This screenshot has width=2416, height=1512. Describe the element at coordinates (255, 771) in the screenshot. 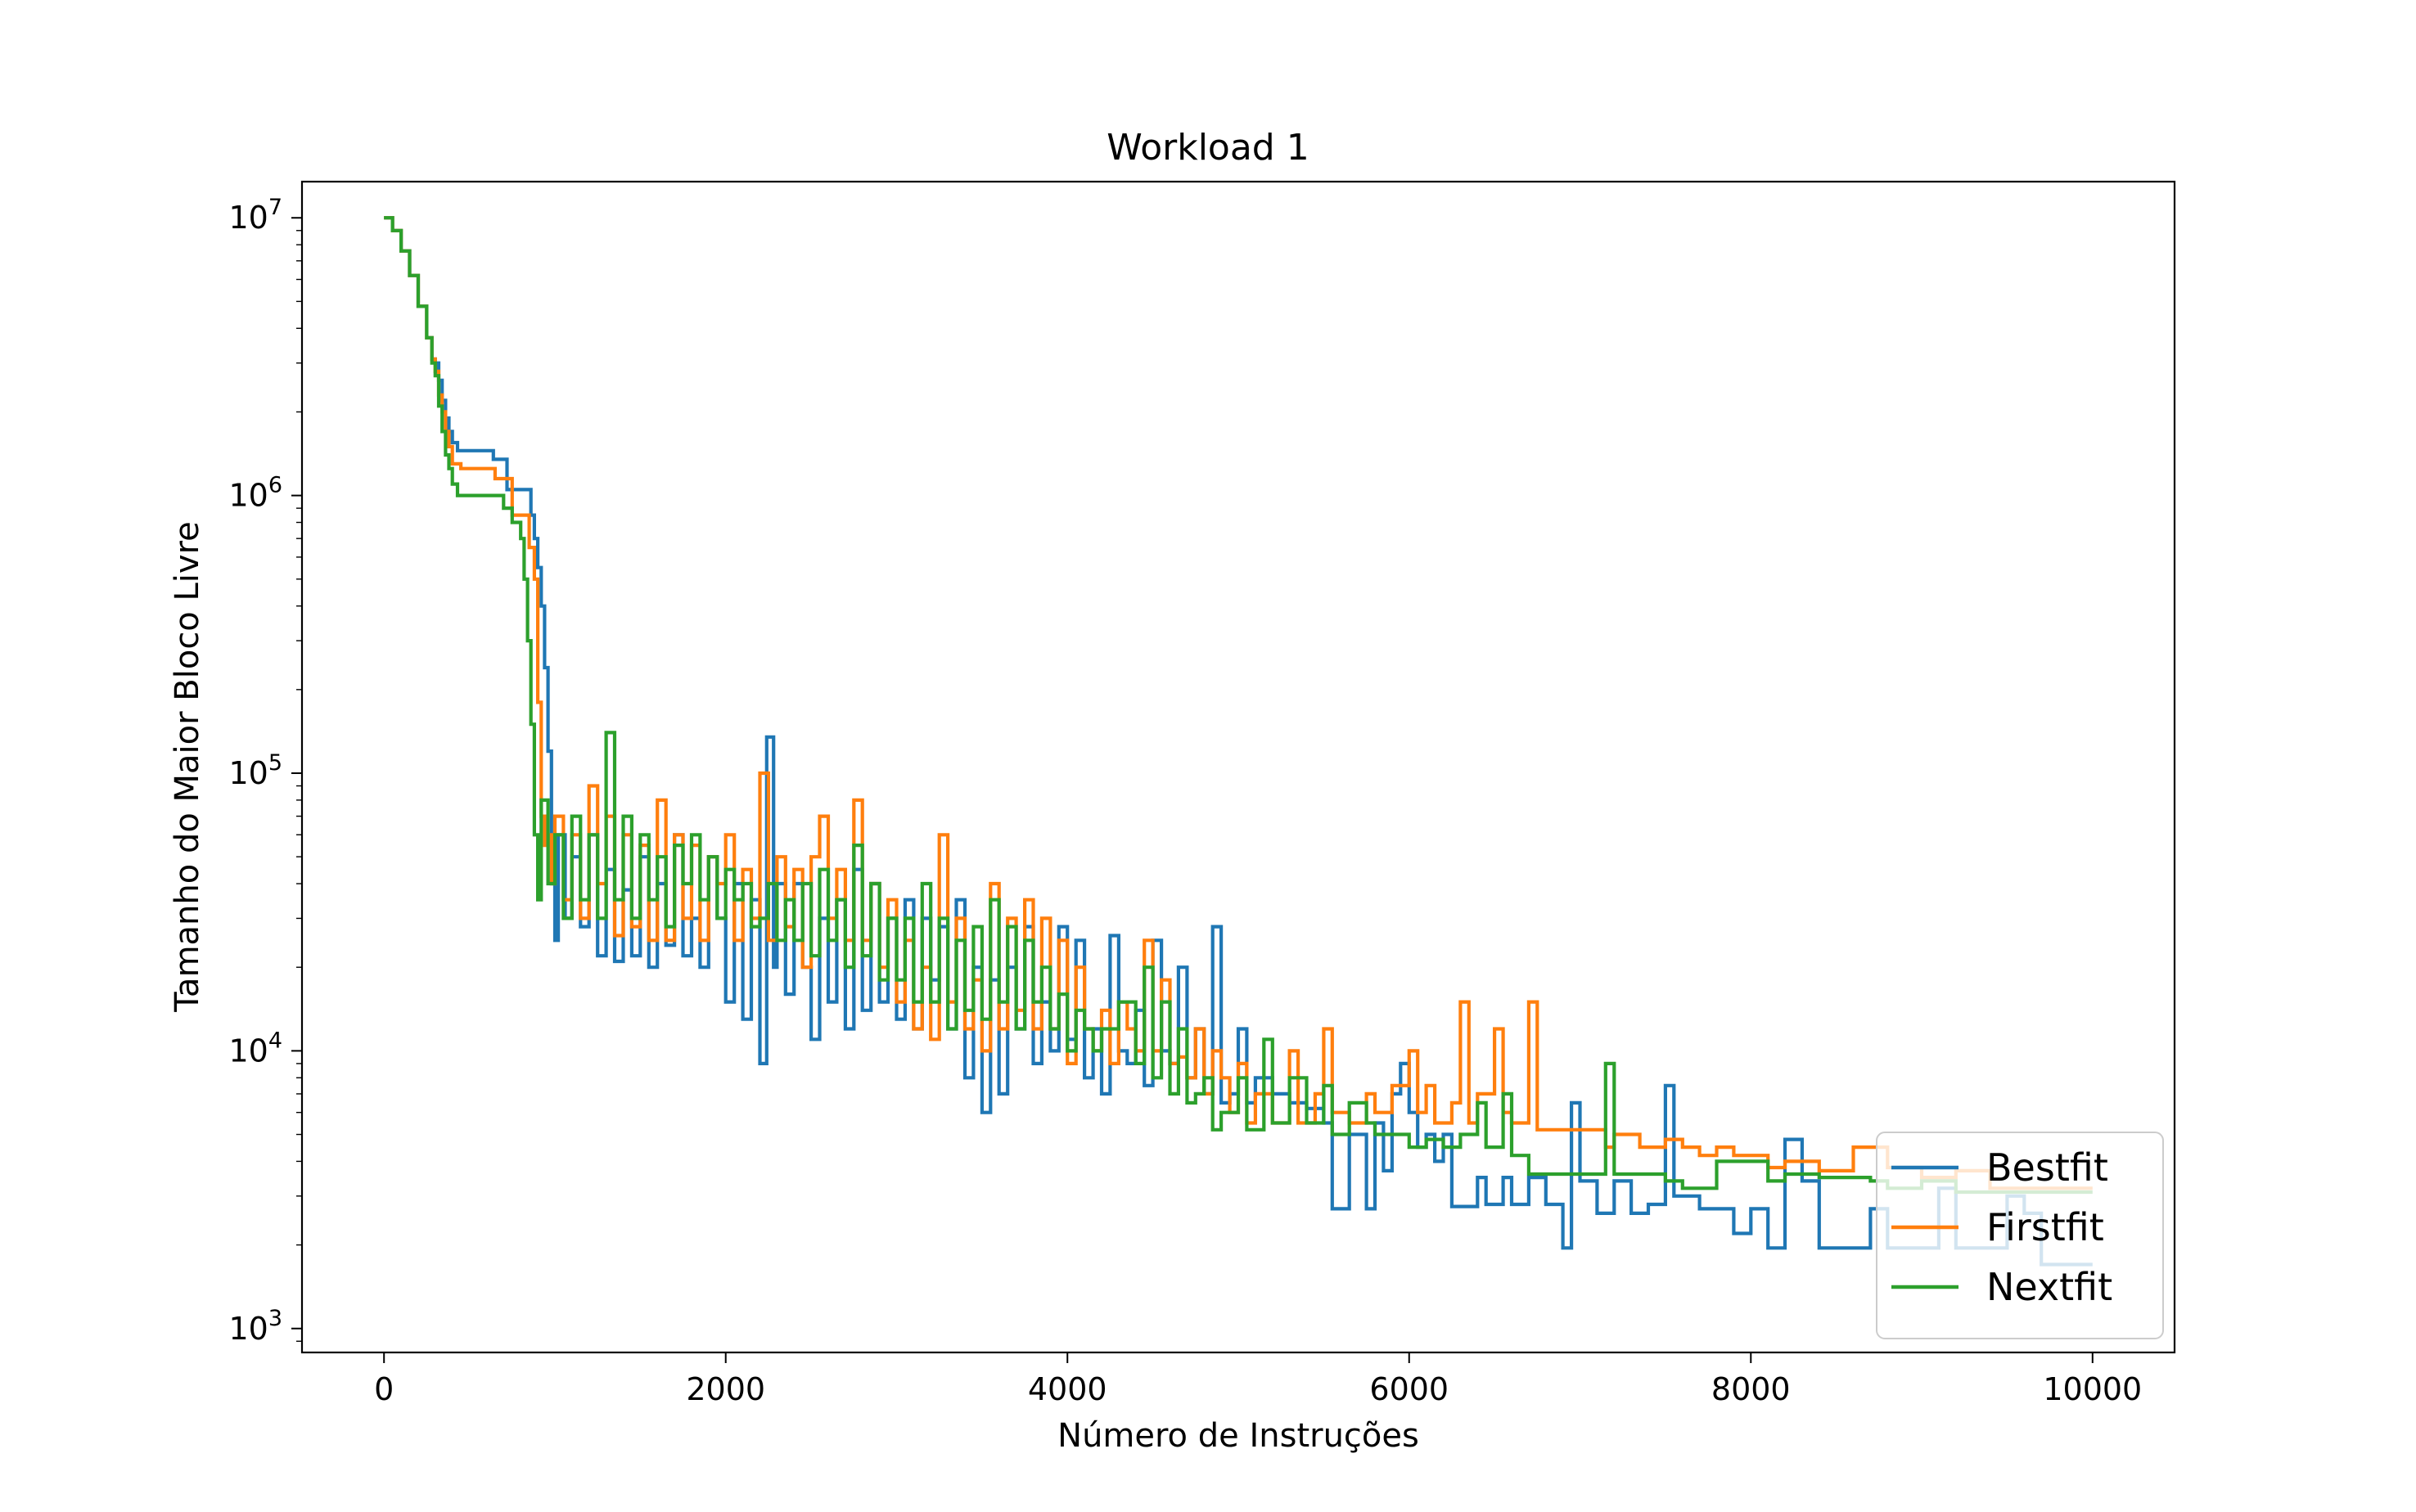

I see `y-tick-label: 10⁵` at that location.